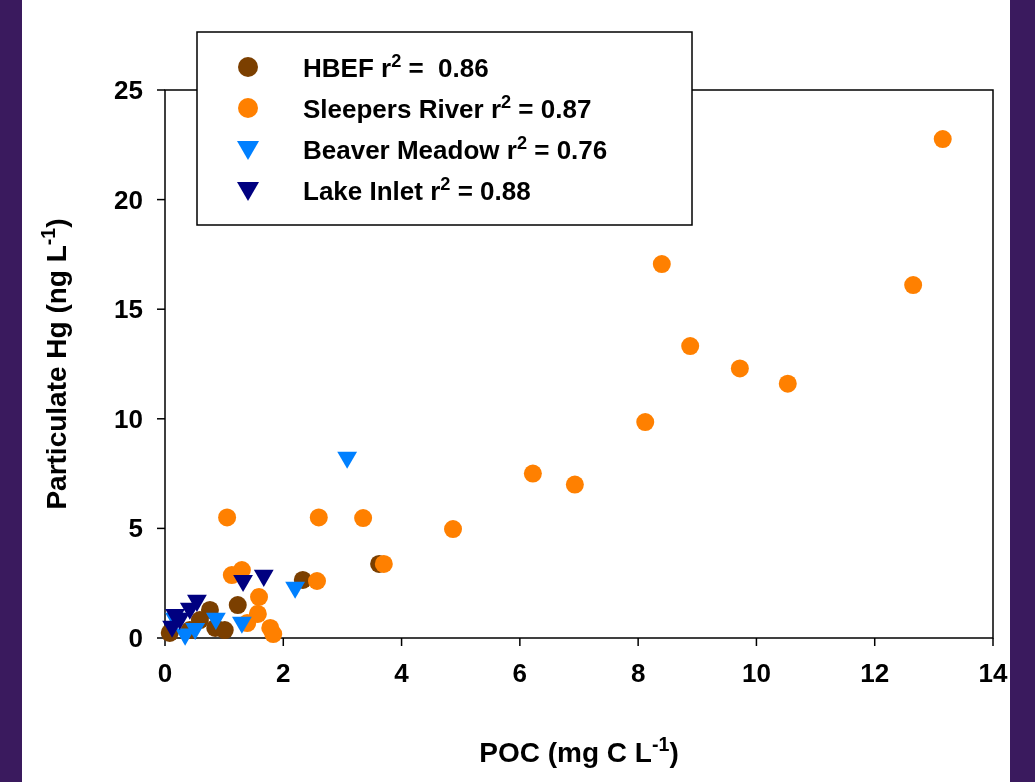  Describe the element at coordinates (455, 149) in the screenshot. I see `legend-label: Beaver Meadow r$^{2}$ = 0.76` at that location.